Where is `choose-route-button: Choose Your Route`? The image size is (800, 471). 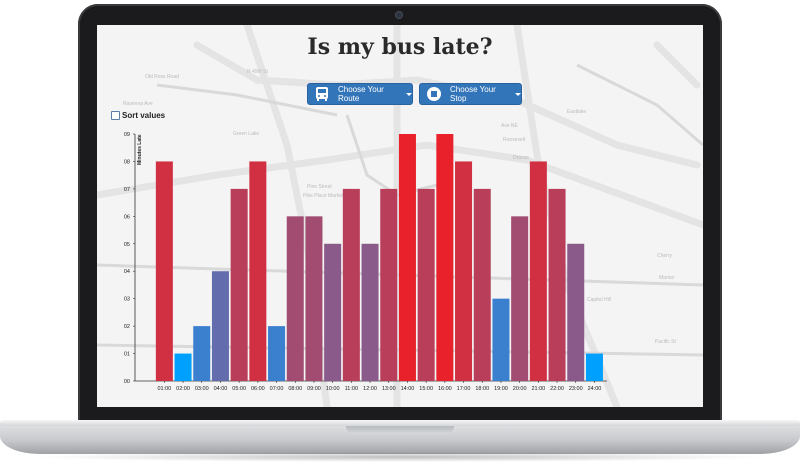
choose-route-button: Choose Your Route is located at coordinates (360, 94).